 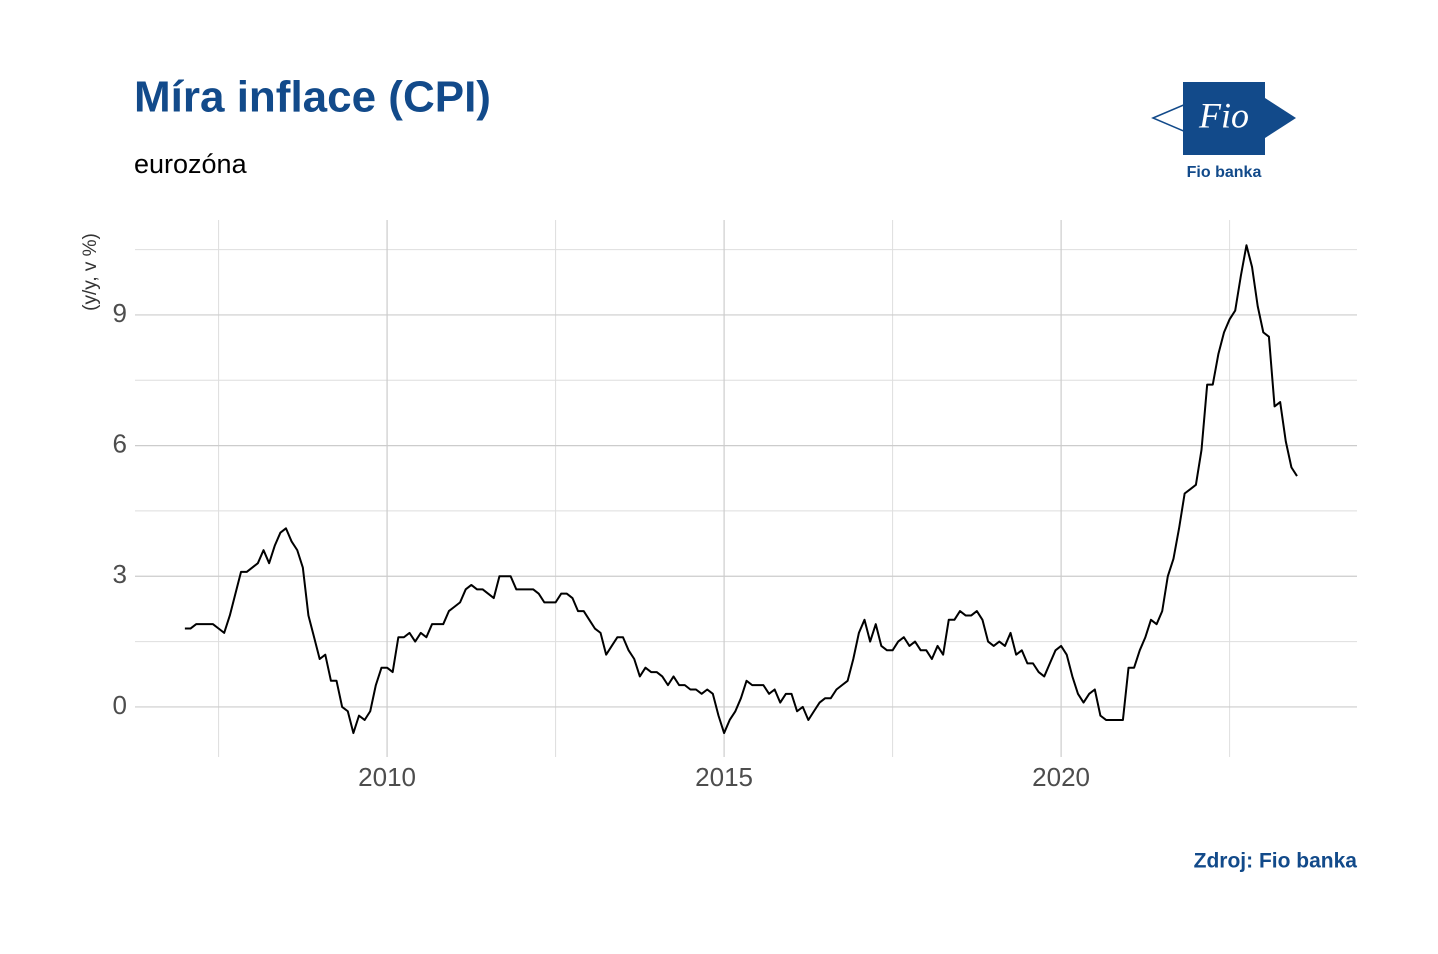 I want to click on source-note: Zdroj: Fio banka, so click(x=1276, y=861).